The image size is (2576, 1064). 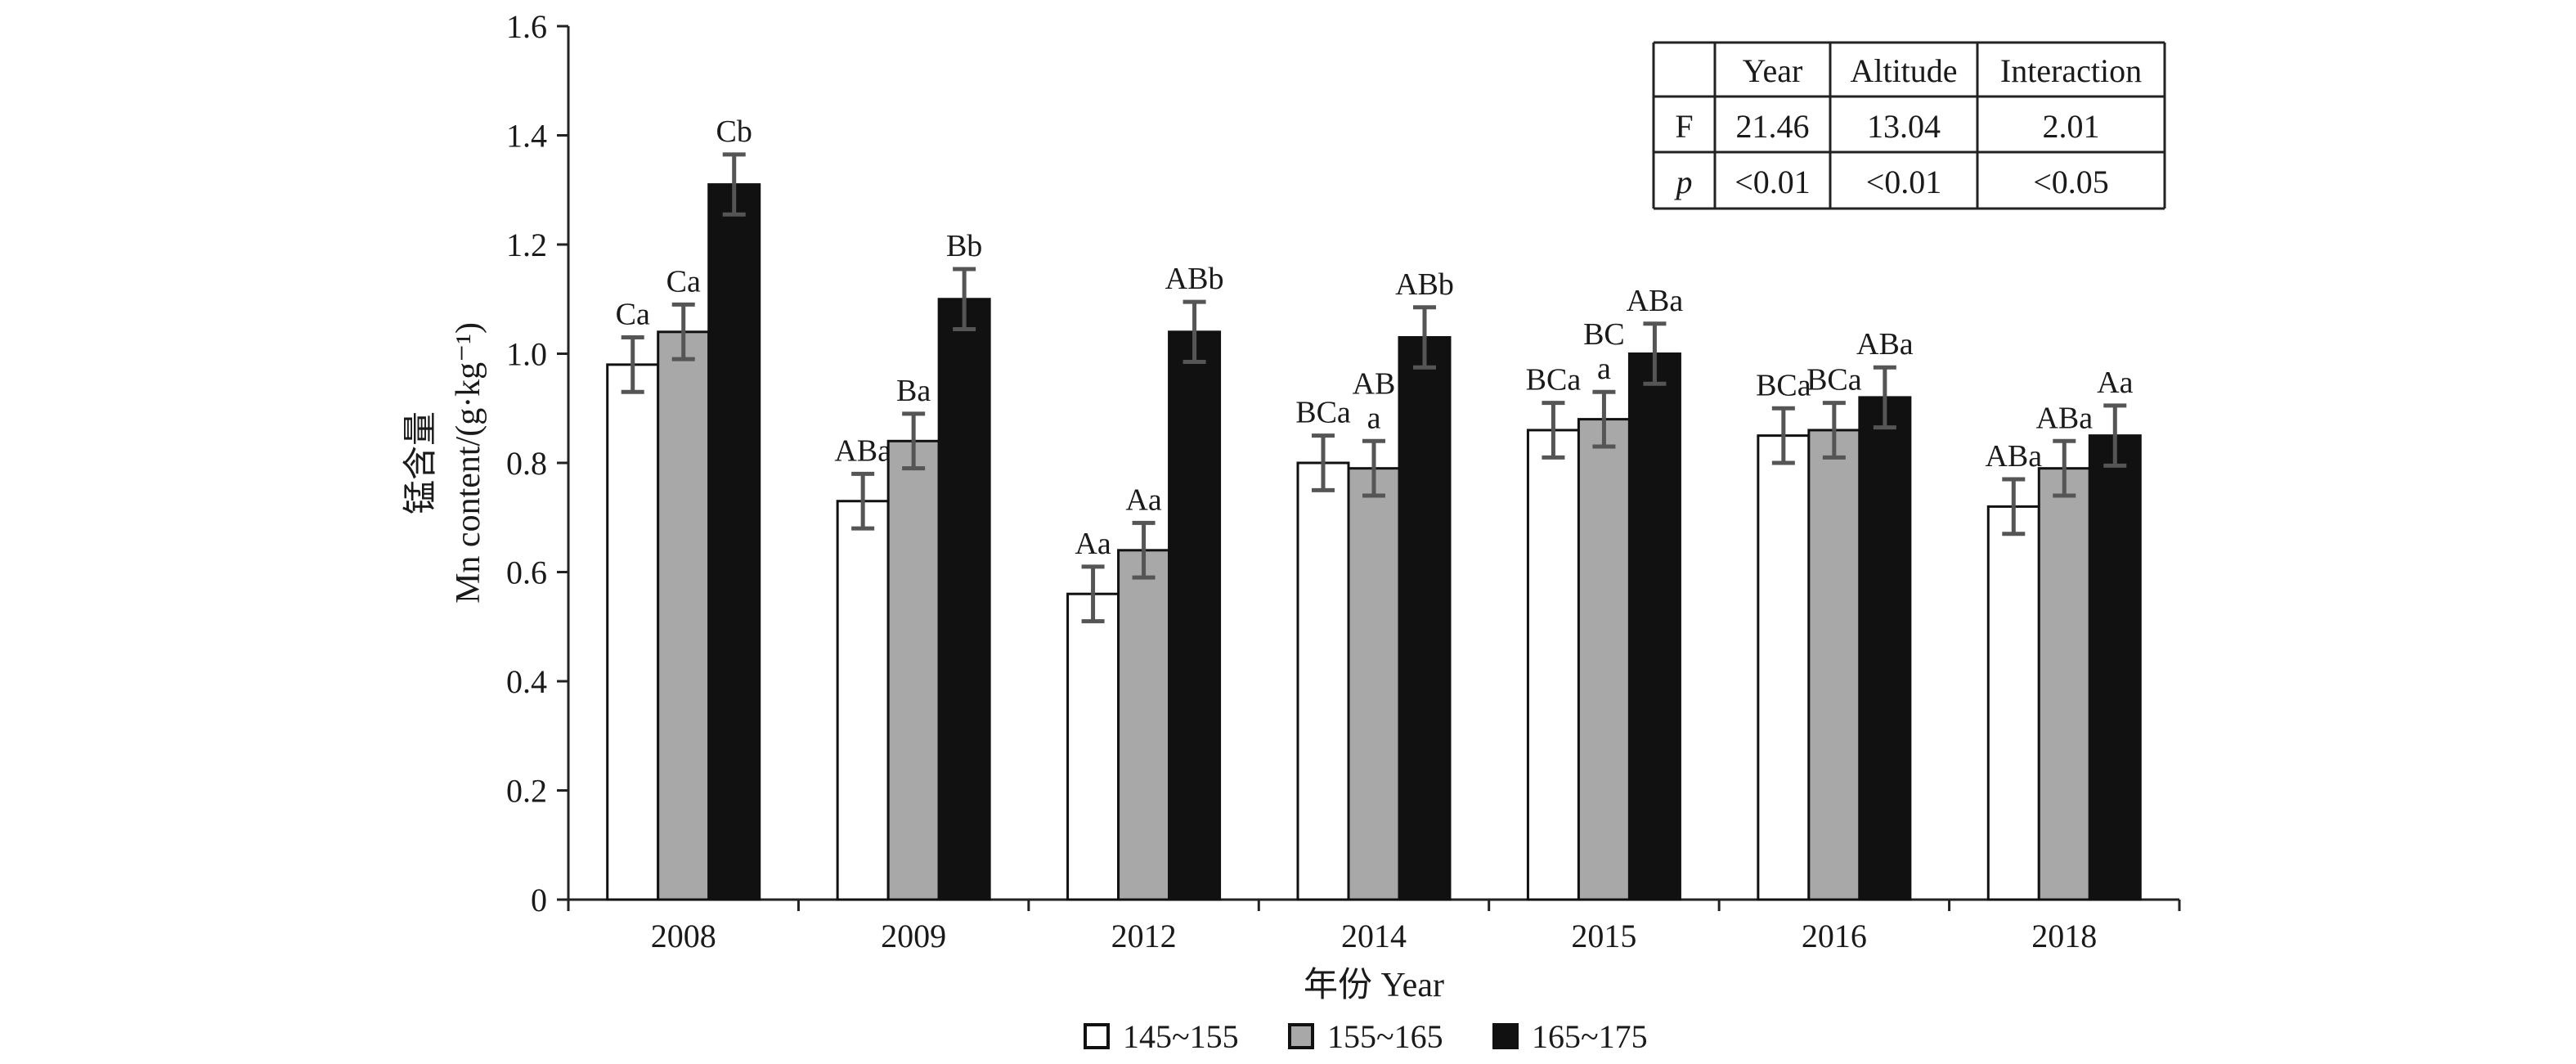 I want to click on x-tick-label: 2014, so click(x=1374, y=936).